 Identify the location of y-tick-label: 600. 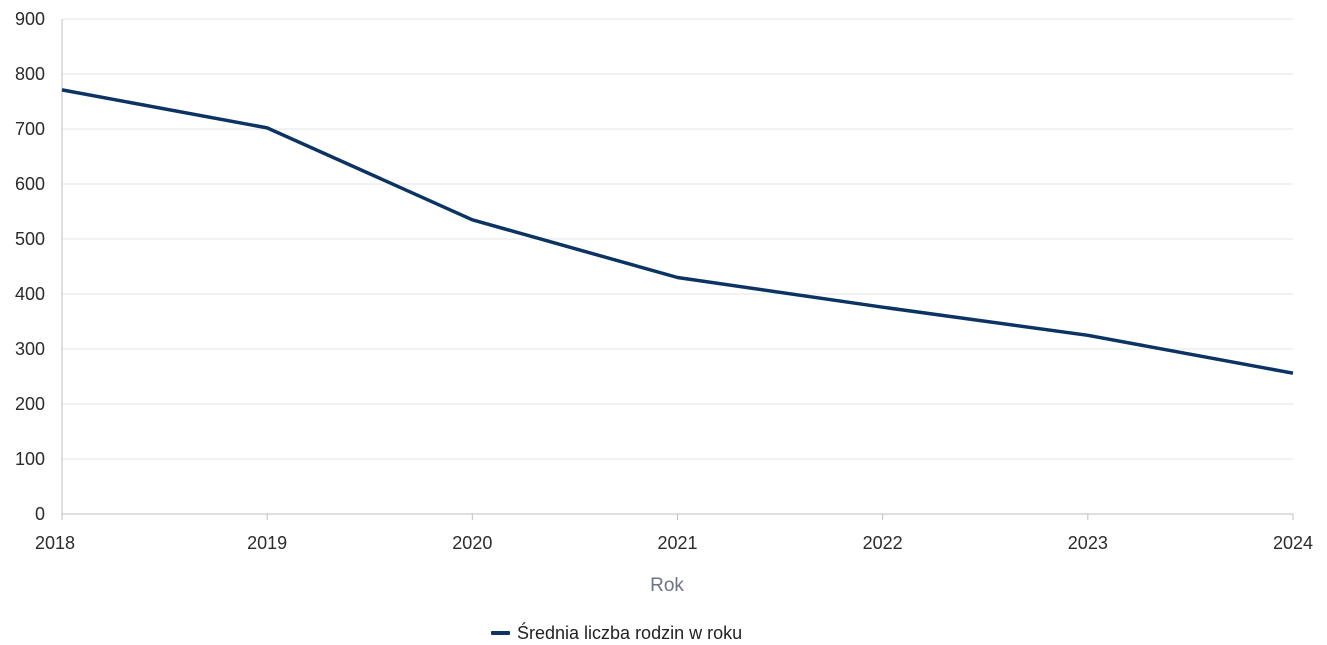
(30, 184).